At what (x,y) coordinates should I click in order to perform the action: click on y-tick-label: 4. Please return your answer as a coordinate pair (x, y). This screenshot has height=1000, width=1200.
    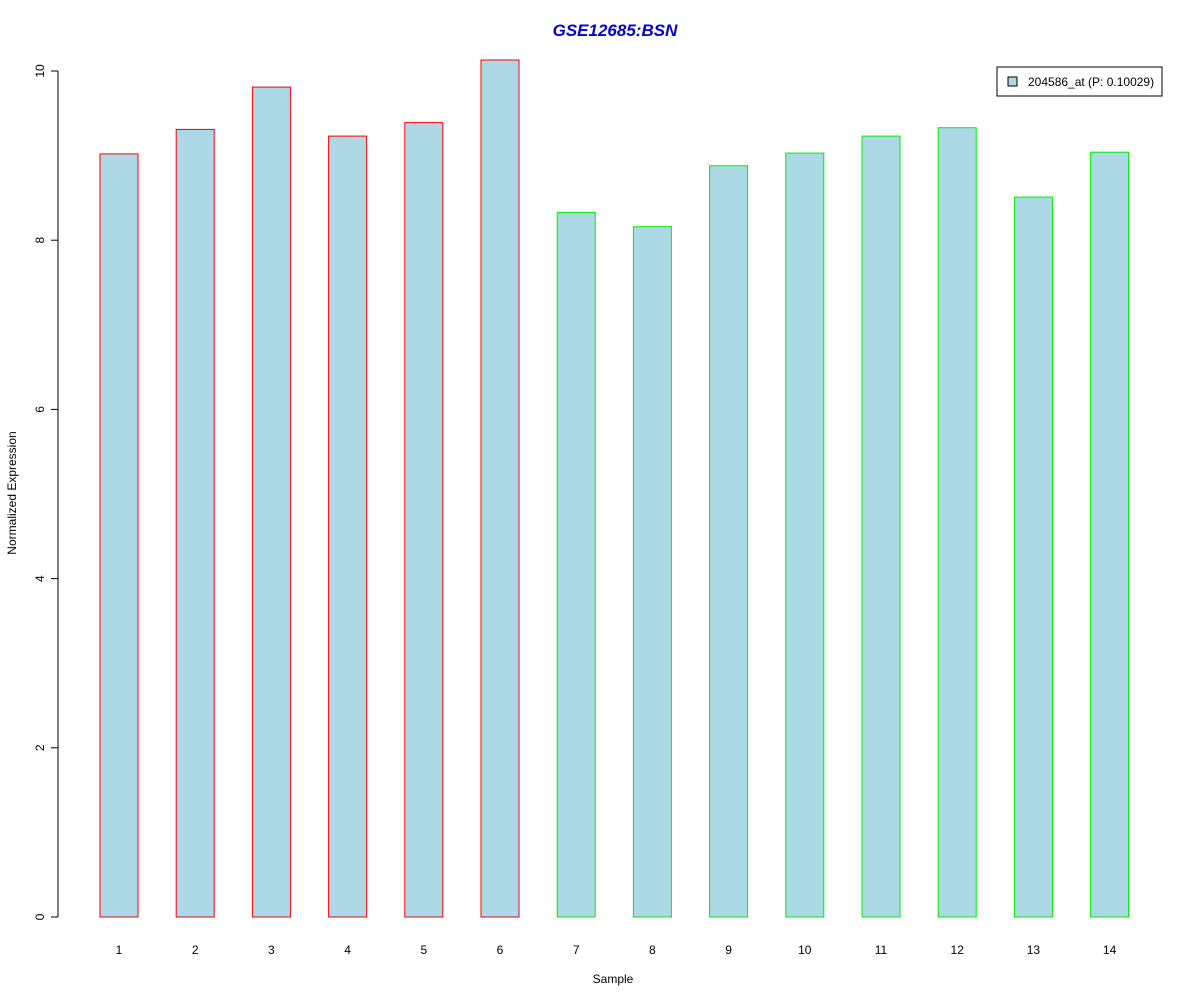
    Looking at the image, I should click on (40, 578).